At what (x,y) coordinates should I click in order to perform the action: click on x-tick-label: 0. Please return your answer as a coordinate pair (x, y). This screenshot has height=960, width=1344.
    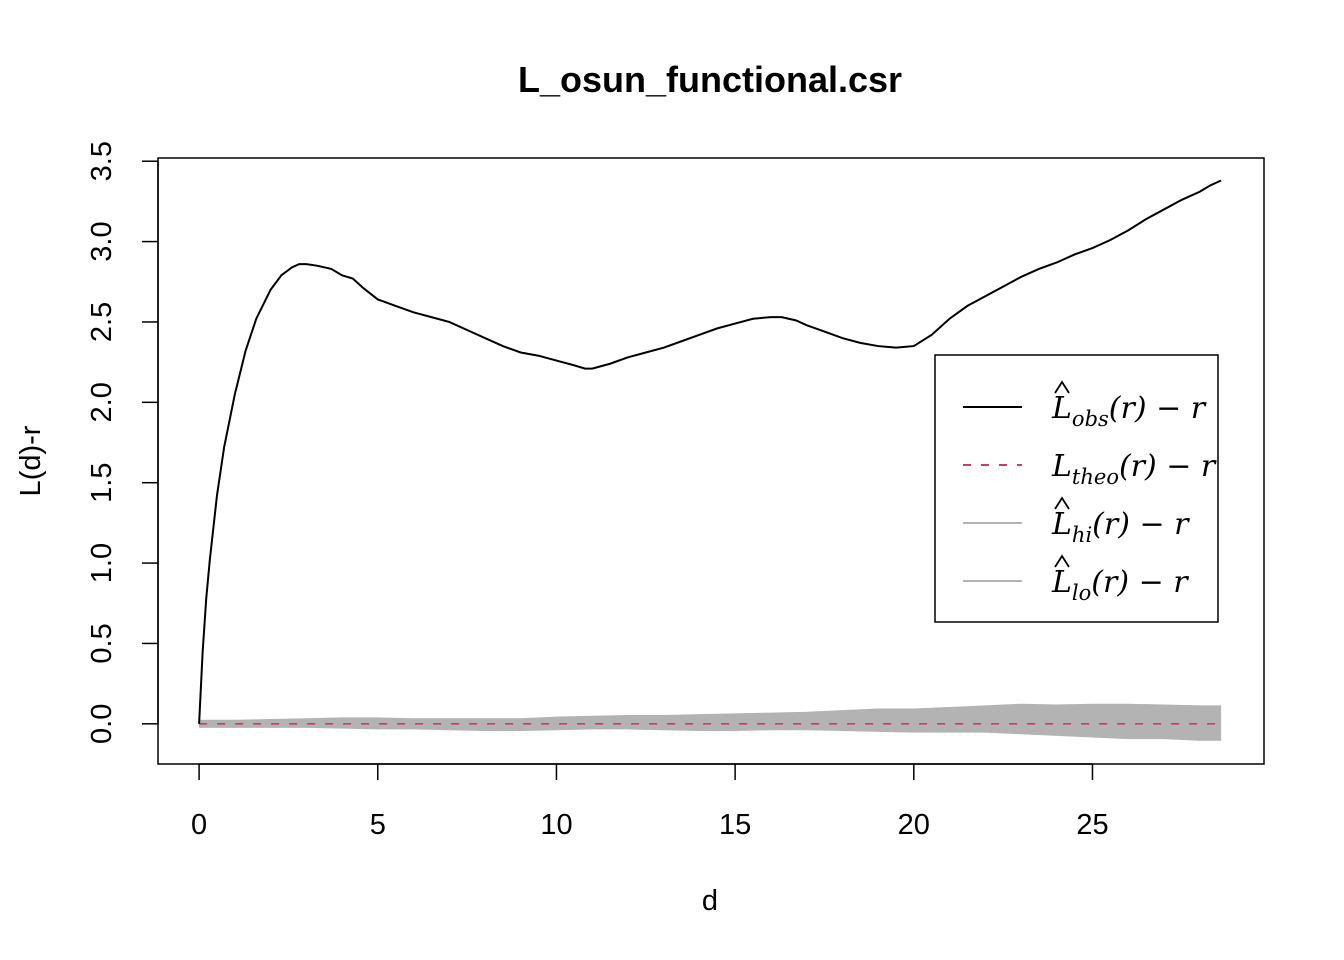
    Looking at the image, I should click on (199, 825).